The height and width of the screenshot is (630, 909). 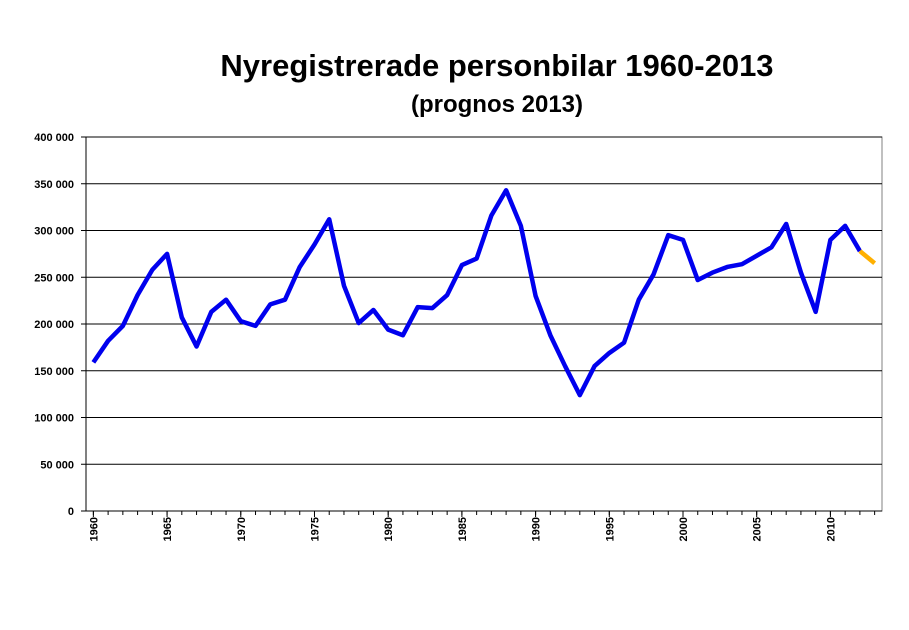 What do you see at coordinates (831, 529) in the screenshot?
I see `x-tick-label: 2010` at bounding box center [831, 529].